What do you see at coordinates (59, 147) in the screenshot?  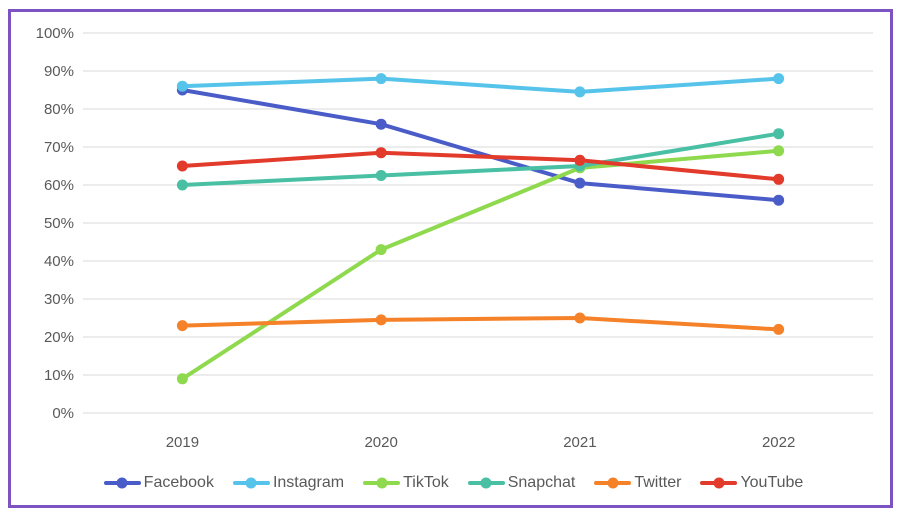 I see `y-axis-tick-label: 70%` at bounding box center [59, 147].